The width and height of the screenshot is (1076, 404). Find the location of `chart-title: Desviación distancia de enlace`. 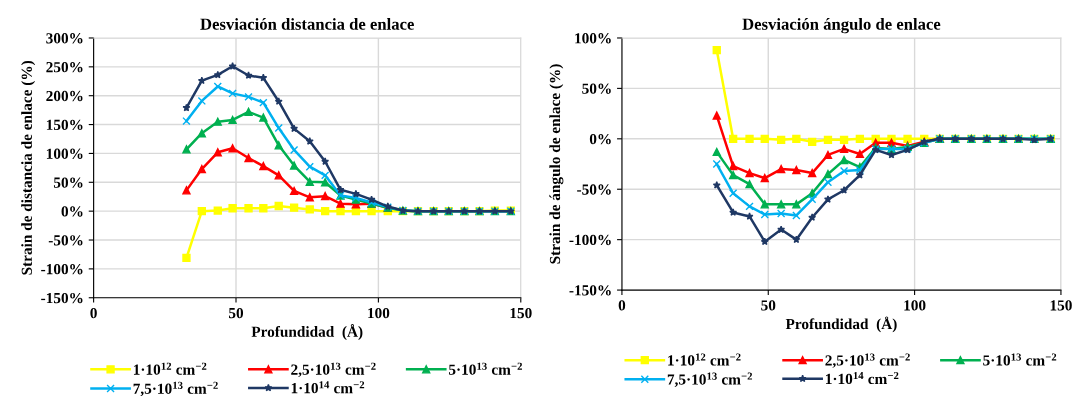

chart-title: Desviación distancia de enlace is located at coordinates (307, 24).